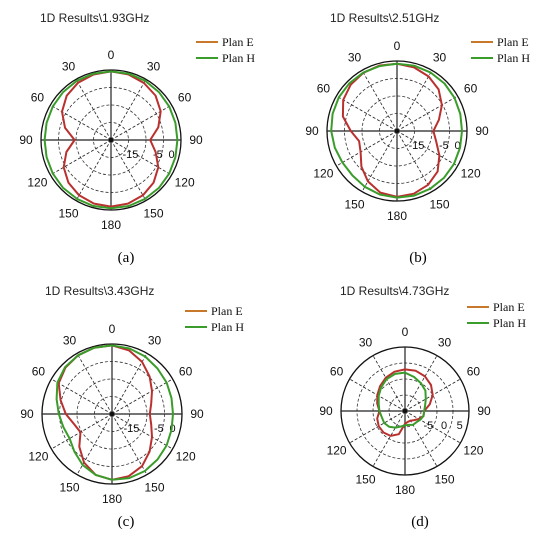  What do you see at coordinates (397, 46) in the screenshot?
I see `angle-tick-label: 0` at bounding box center [397, 46].